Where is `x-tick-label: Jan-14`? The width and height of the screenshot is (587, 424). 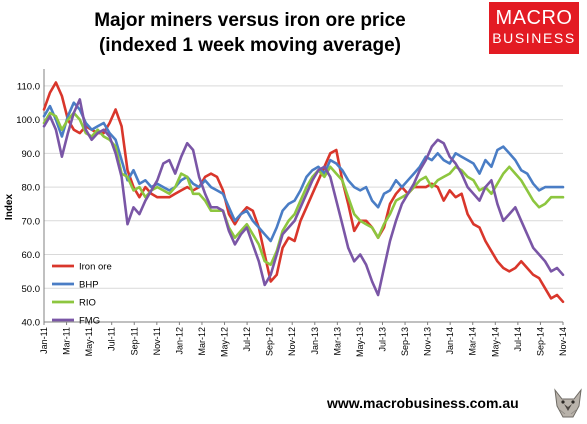 x-tick-label: Jan-14 is located at coordinates (450, 341).